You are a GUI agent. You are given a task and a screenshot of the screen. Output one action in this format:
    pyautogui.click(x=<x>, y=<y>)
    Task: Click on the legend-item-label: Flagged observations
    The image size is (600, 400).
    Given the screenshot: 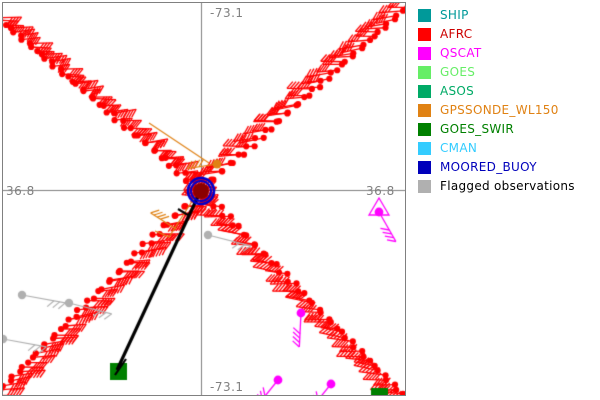 What is the action you would take?
    pyautogui.click(x=507, y=186)
    